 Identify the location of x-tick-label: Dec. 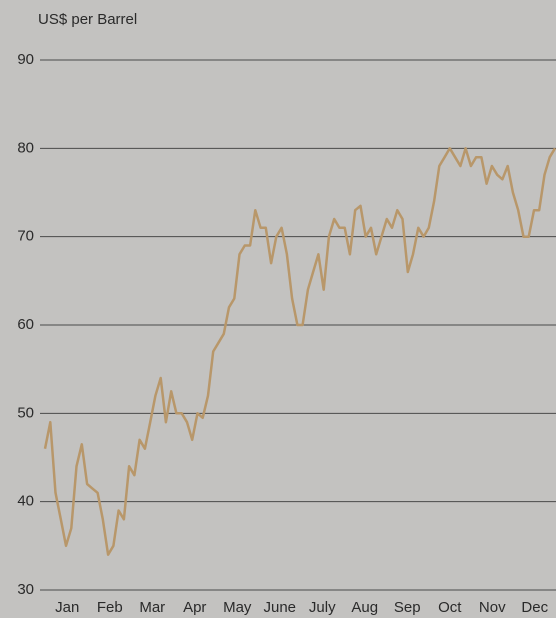
(534, 607).